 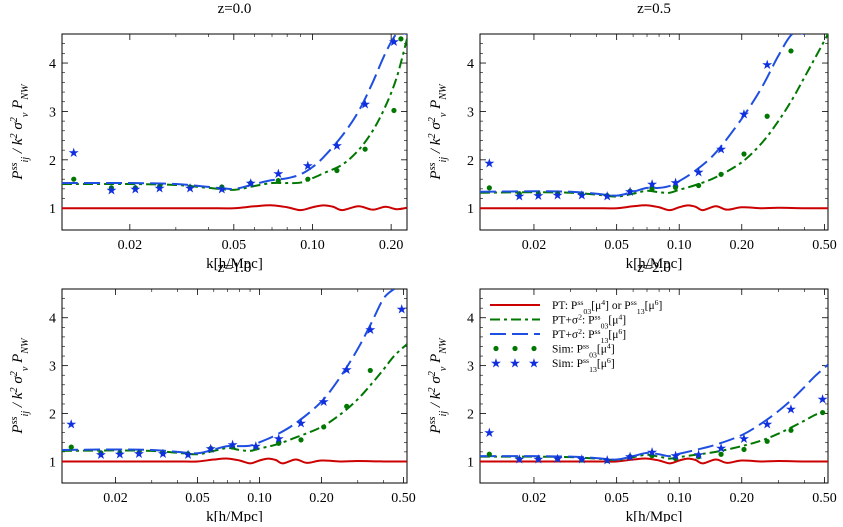 I want to click on legend-label: PT: Pss03[μ4] or Pss13[μ6], so click(x=607, y=307).